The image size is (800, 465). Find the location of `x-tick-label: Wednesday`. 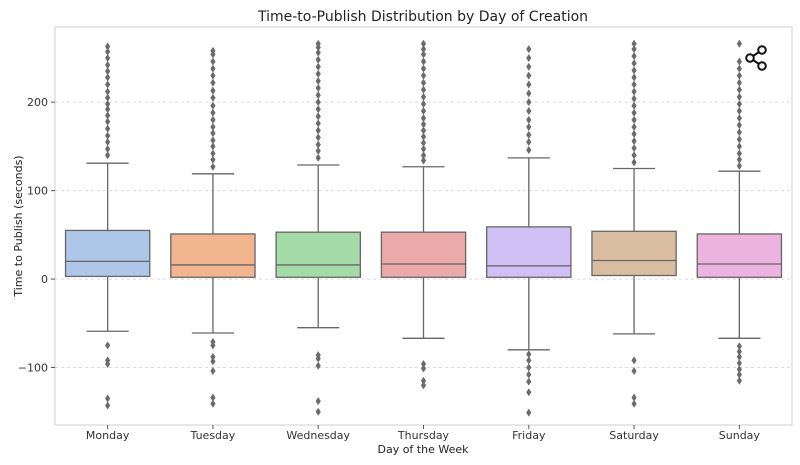

x-tick-label: Wednesday is located at coordinates (318, 435).